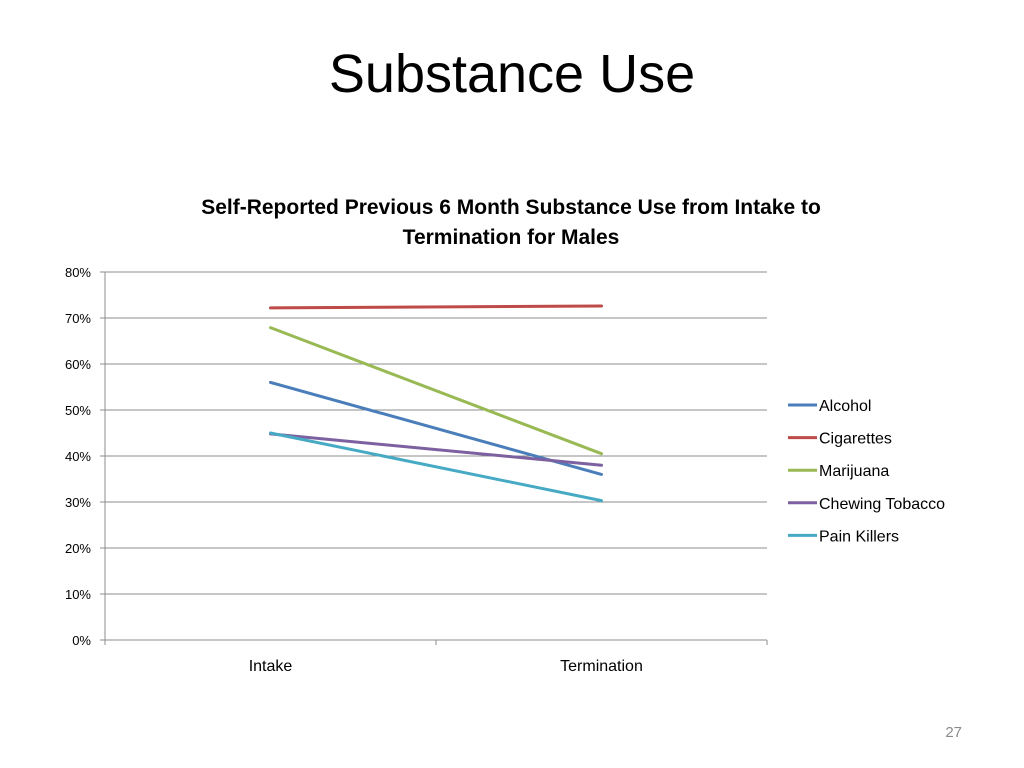 The image size is (1024, 768). I want to click on y-tick-label: 20%, so click(78, 548).